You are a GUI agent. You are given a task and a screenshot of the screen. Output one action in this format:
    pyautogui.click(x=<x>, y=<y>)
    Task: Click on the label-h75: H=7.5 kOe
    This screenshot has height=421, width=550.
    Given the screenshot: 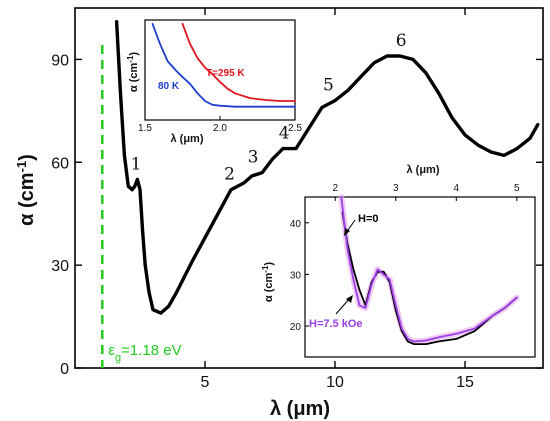 What is the action you would take?
    pyautogui.click(x=336, y=324)
    